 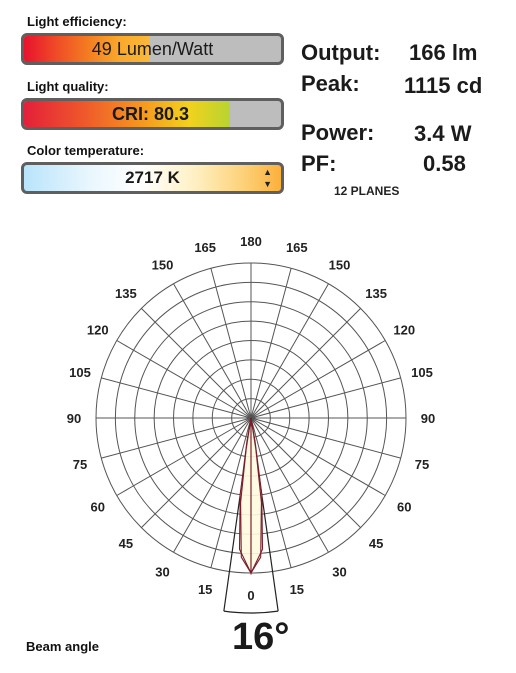 What do you see at coordinates (251, 612) in the screenshot?
I see `beam-arc` at bounding box center [251, 612].